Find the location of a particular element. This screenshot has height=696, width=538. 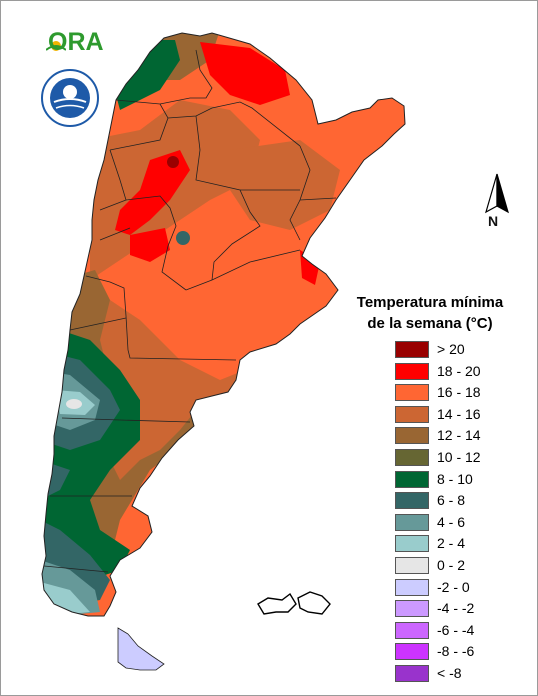

north-arrow-icon is located at coordinates (497, 193).